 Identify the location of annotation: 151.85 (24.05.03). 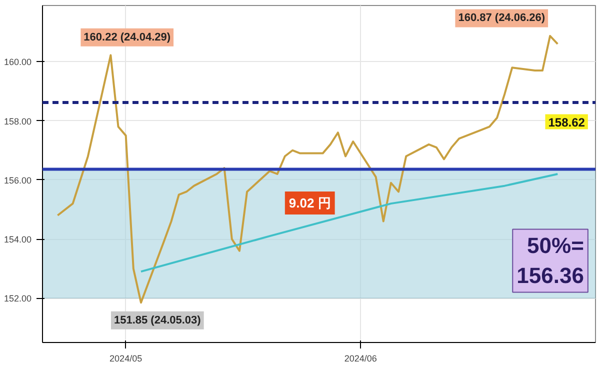
(158, 320).